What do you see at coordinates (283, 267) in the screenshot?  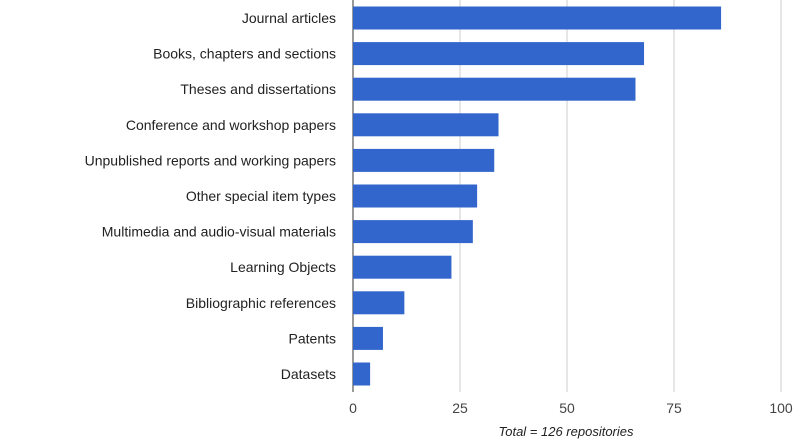 I see `category-label: Learning Objects` at bounding box center [283, 267].